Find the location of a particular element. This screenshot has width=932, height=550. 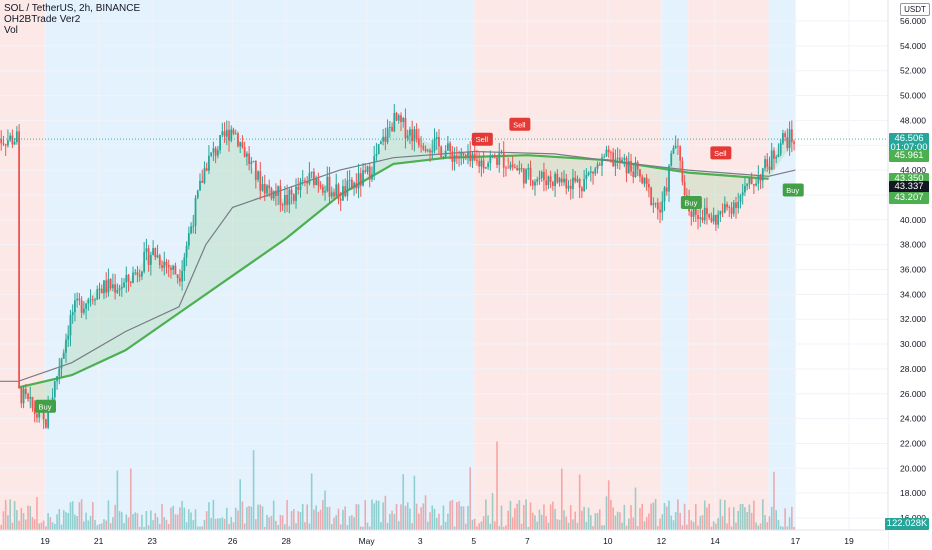

signal-label: Buy is located at coordinates (690, 202).